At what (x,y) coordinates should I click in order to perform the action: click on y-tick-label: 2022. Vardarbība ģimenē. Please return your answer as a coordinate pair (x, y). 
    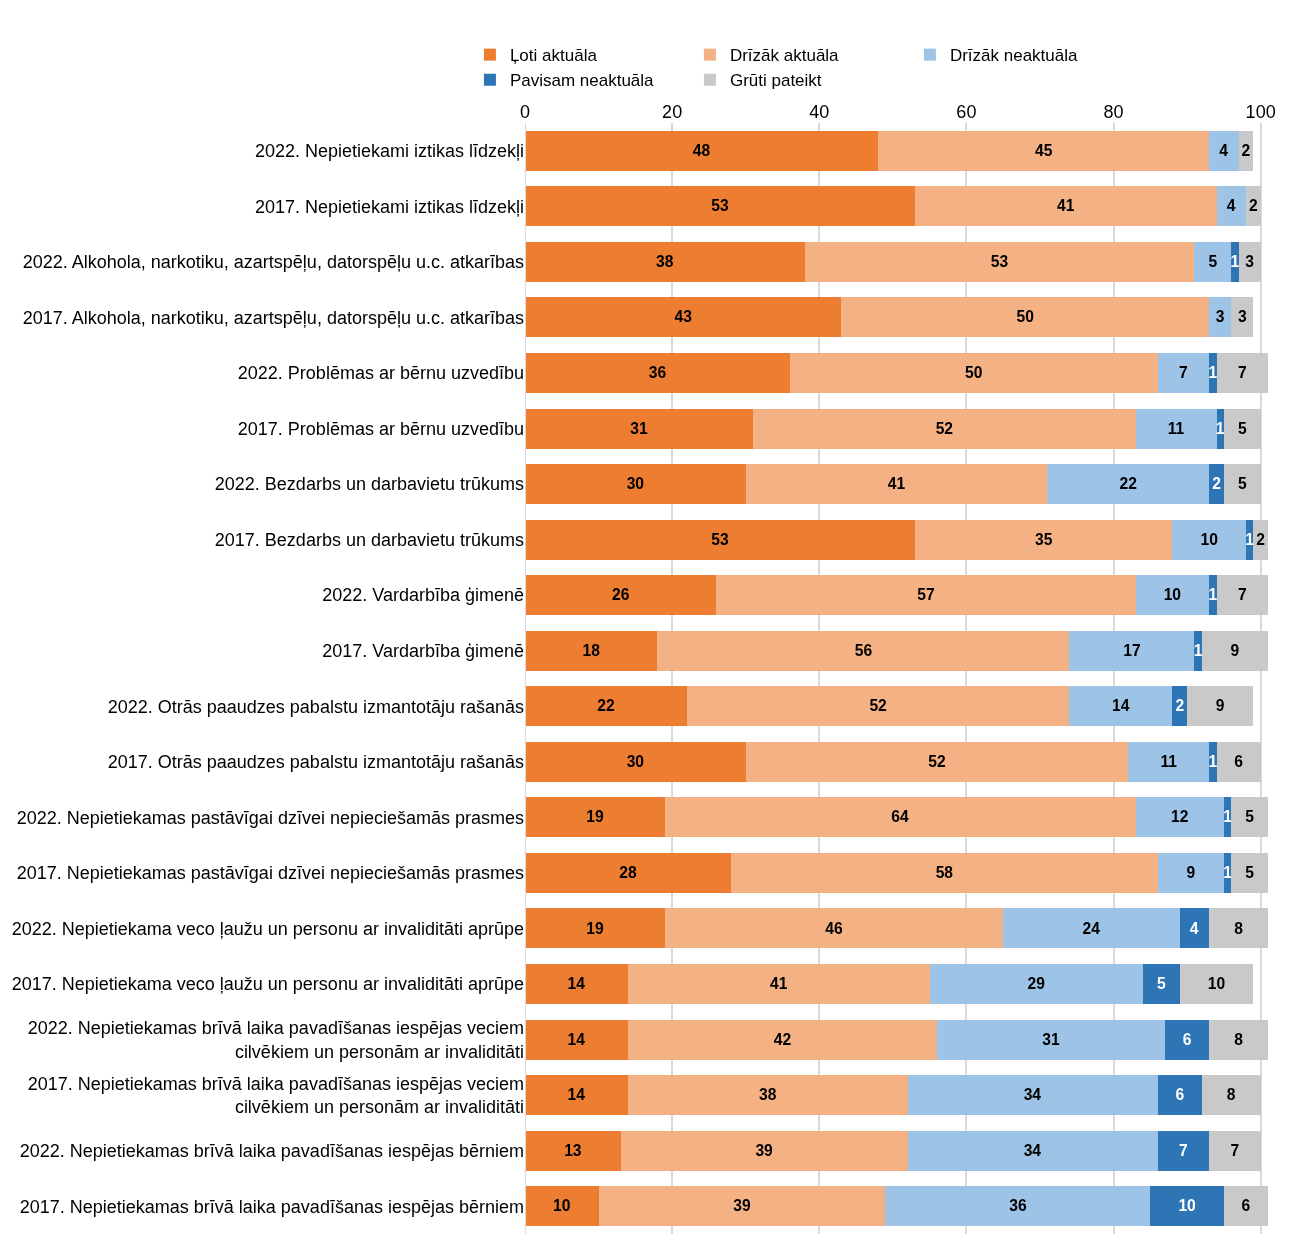
    Looking at the image, I should click on (423, 595).